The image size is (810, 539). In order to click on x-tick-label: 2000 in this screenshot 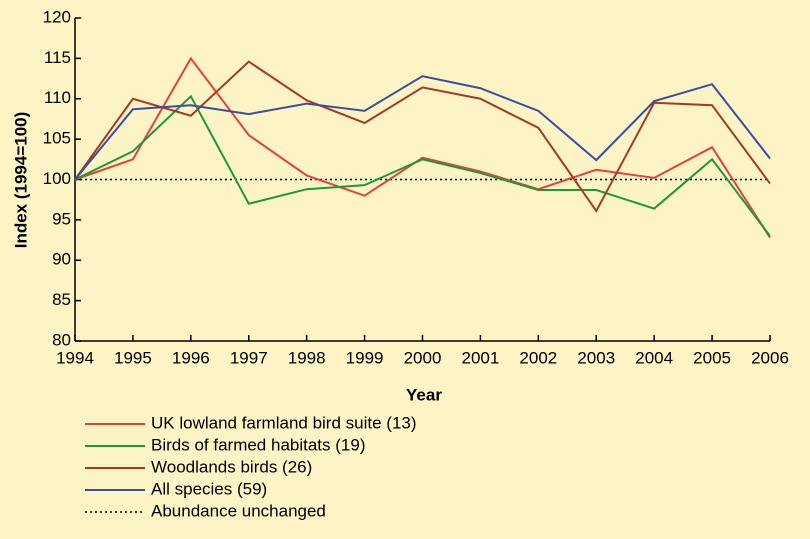, I will do `click(423, 357)`.